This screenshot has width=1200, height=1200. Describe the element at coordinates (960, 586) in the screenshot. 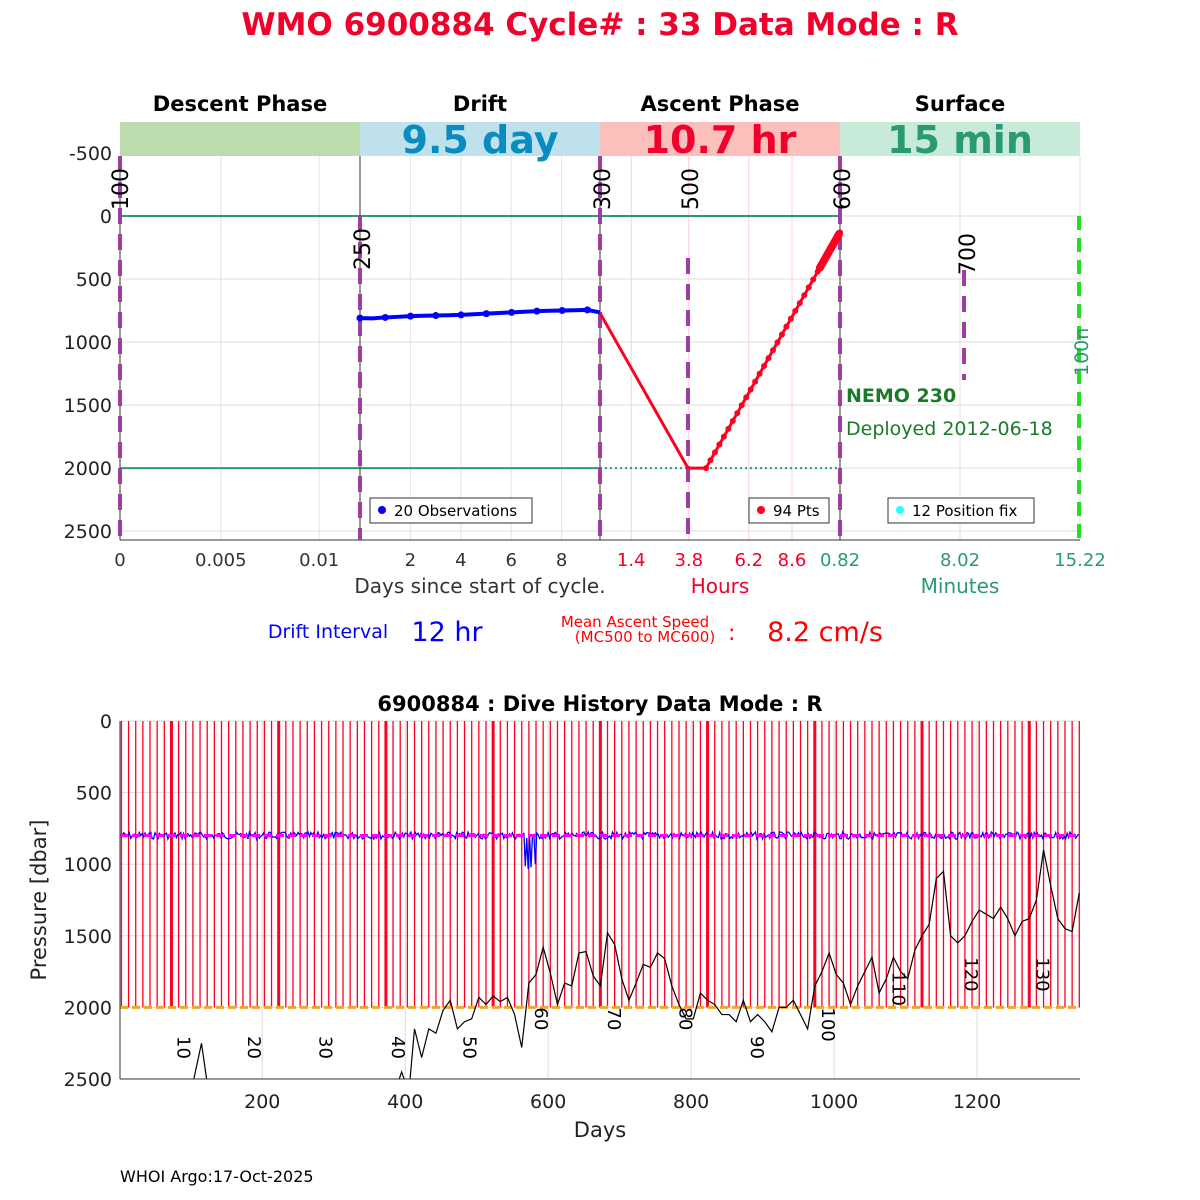

I see `x-axis-label-minutes: Minutes` at that location.